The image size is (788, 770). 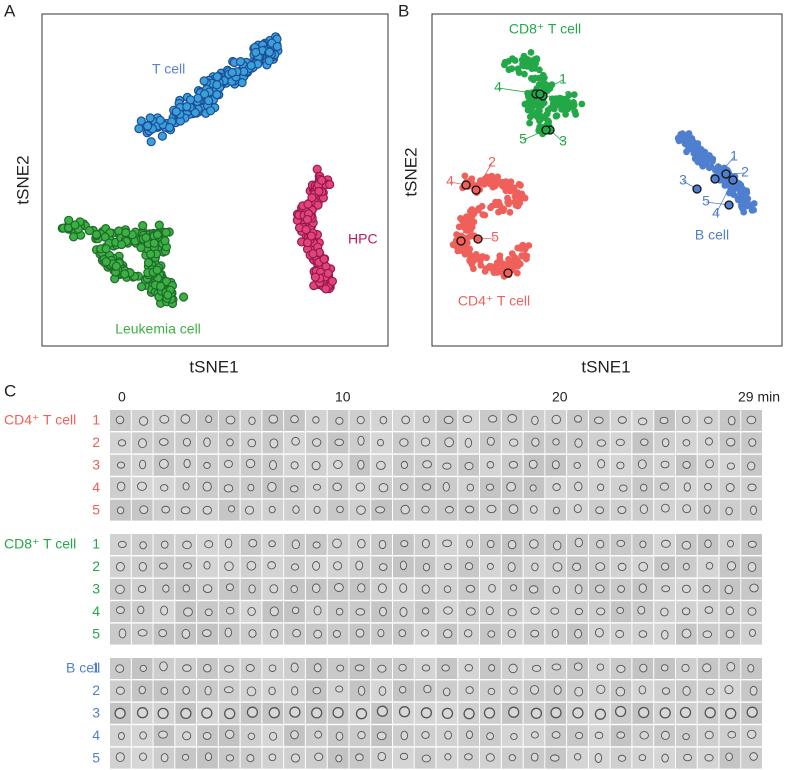 What do you see at coordinates (96, 420) in the screenshot?
I see `row-label: 1` at bounding box center [96, 420].